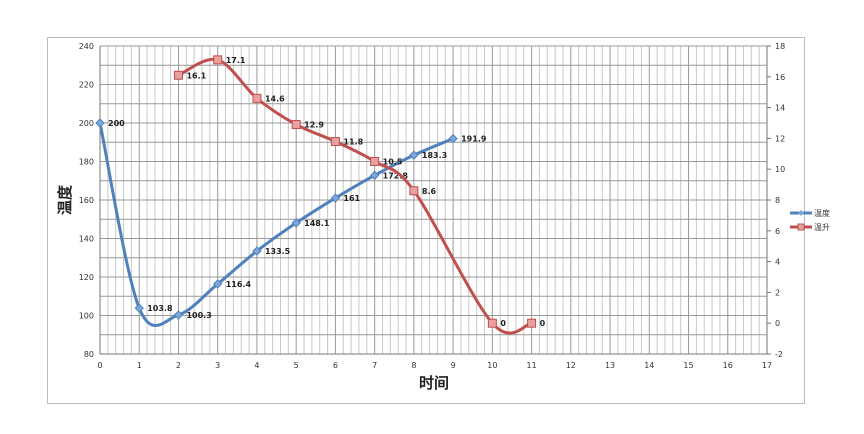 Image resolution: width=864 pixels, height=434 pixels. Describe the element at coordinates (531, 365) in the screenshot. I see `x-tick-label: 11` at that location.